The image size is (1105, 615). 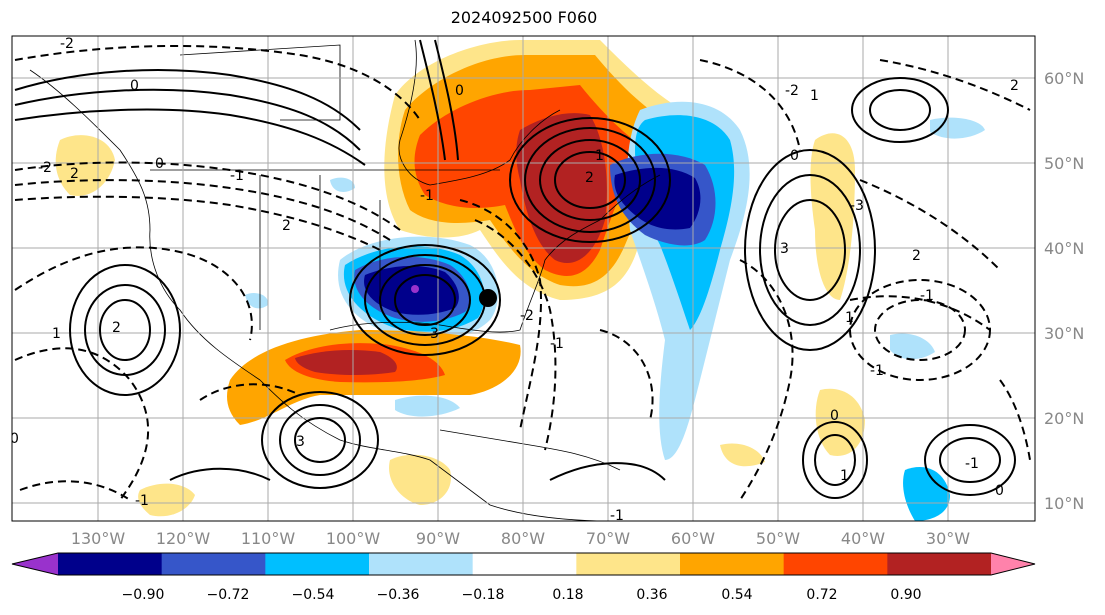 I want to click on lat-label: 10°N, so click(x=1064, y=503).